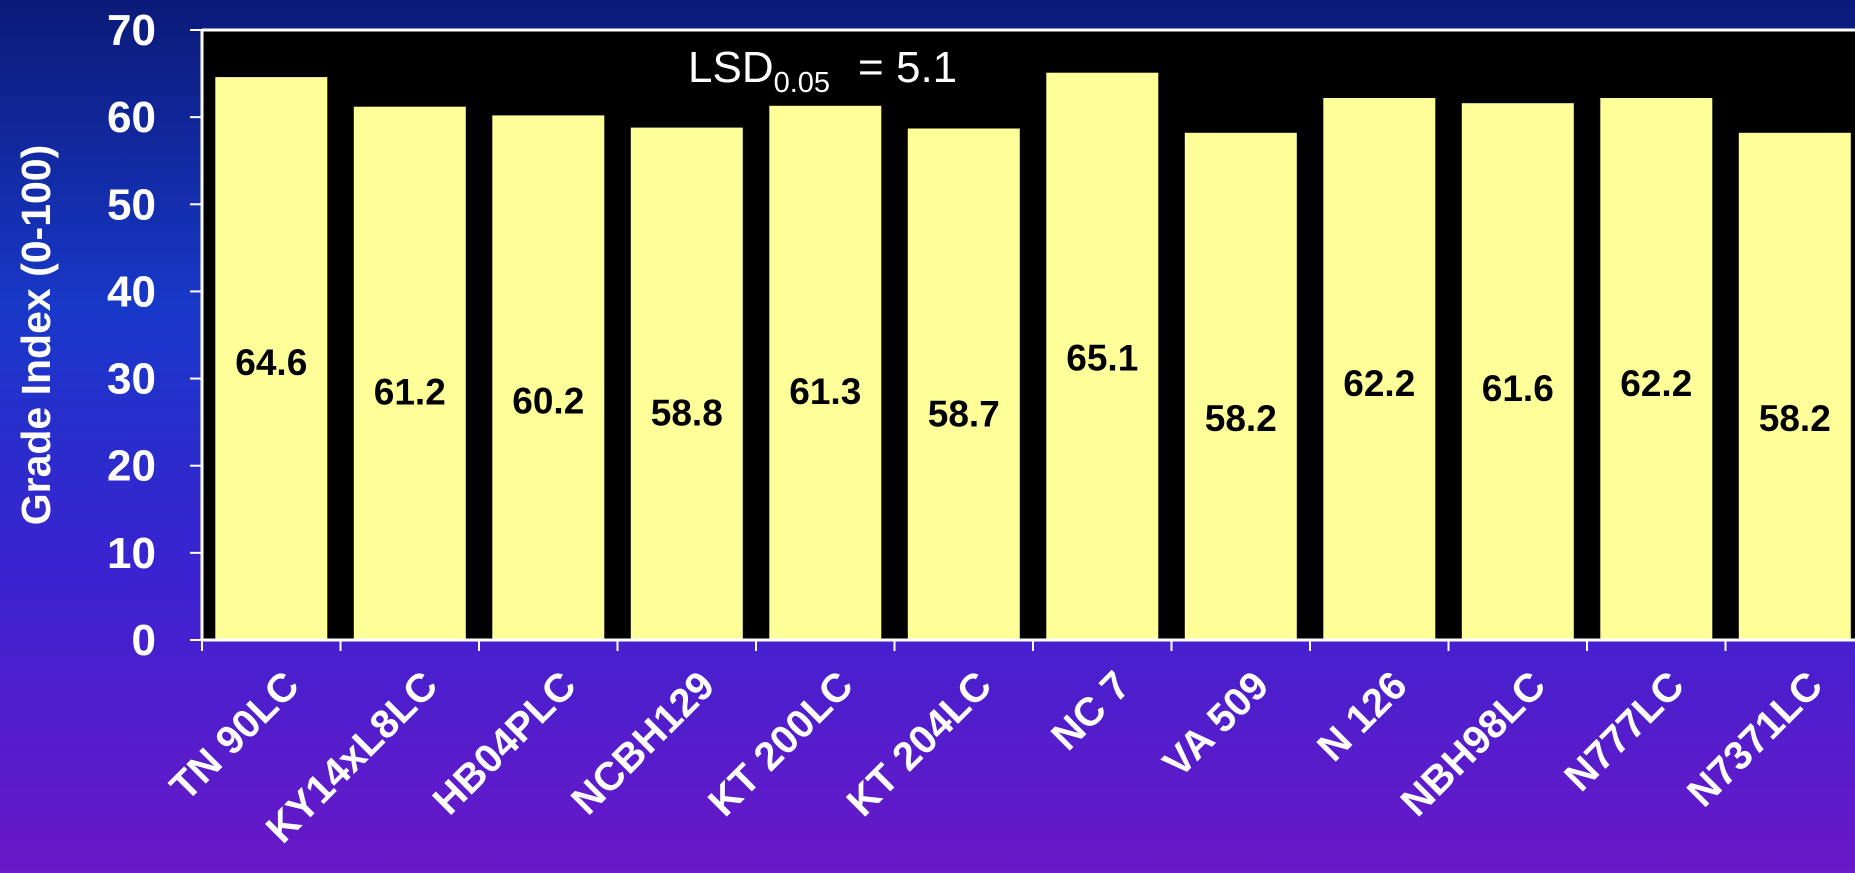  Describe the element at coordinates (154, 335) in the screenshot. I see `y-ticks-group: 0 10 20 30 40 50 60 70` at that location.